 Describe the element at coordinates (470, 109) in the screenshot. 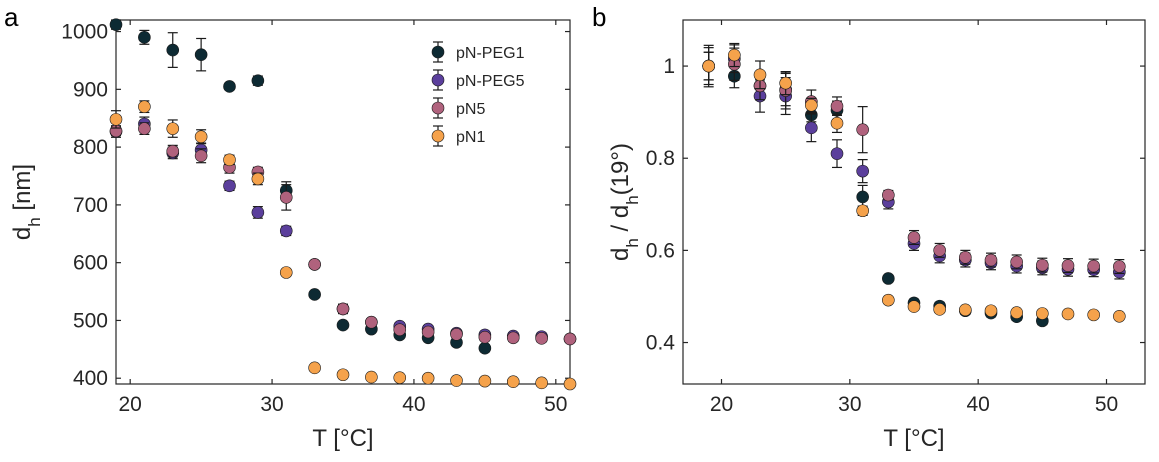

I see `legend-label: pN5` at that location.